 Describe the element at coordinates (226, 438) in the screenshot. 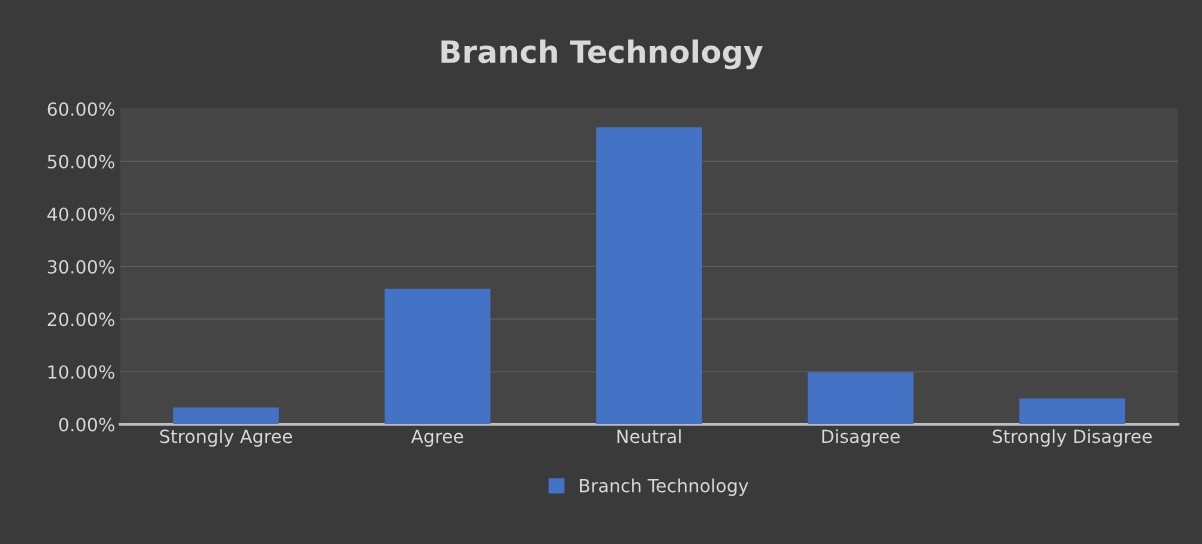

I see `x-tick-label: Strongly Agree` at that location.